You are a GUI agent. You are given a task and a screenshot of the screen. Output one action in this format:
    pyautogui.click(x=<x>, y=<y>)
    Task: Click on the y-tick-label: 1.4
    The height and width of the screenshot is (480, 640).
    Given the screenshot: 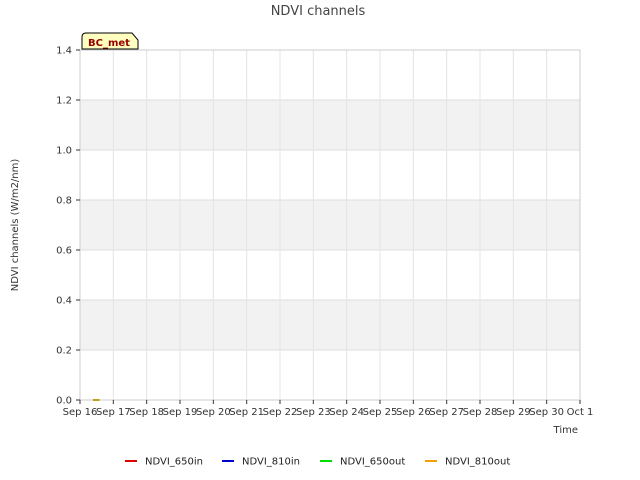 What is the action you would take?
    pyautogui.click(x=64, y=51)
    